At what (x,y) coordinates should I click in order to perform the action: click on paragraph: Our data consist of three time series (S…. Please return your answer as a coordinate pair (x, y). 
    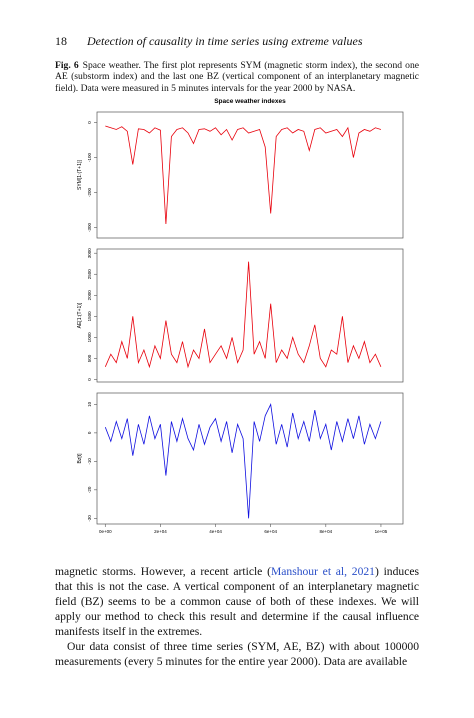
    Looking at the image, I should click on (237, 654).